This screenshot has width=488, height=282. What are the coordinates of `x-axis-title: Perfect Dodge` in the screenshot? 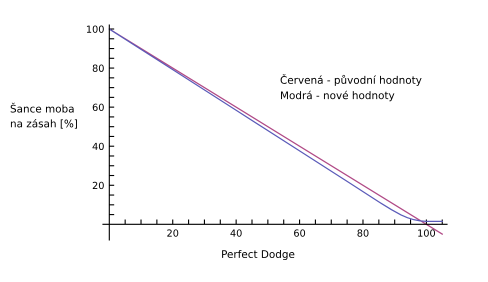 It's located at (258, 255).